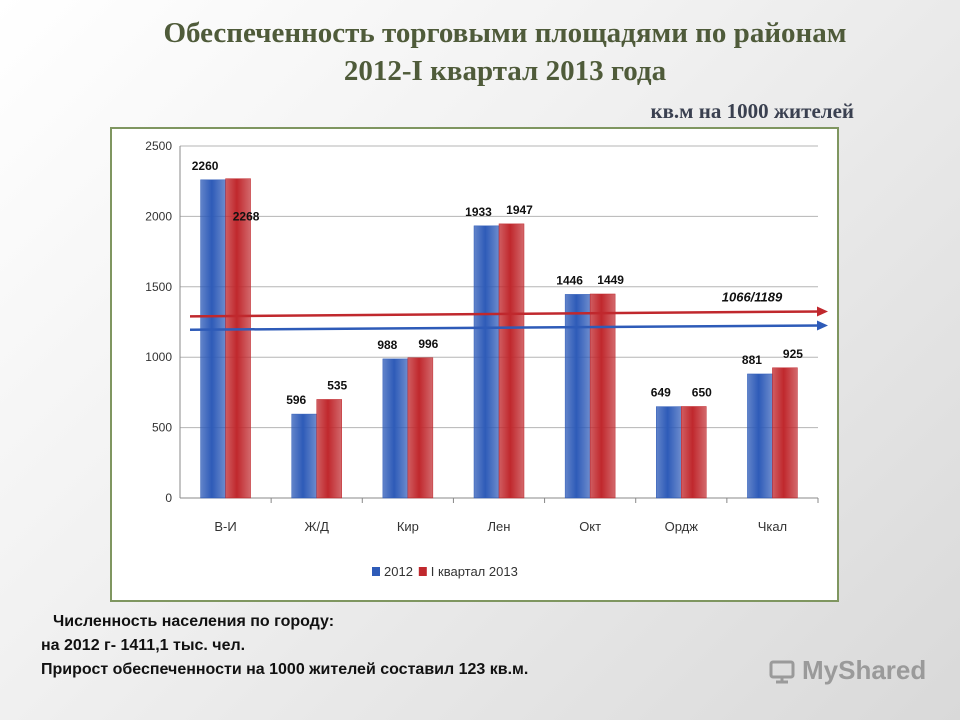  I want to click on bar-2012-Ж/Д, so click(304, 456).